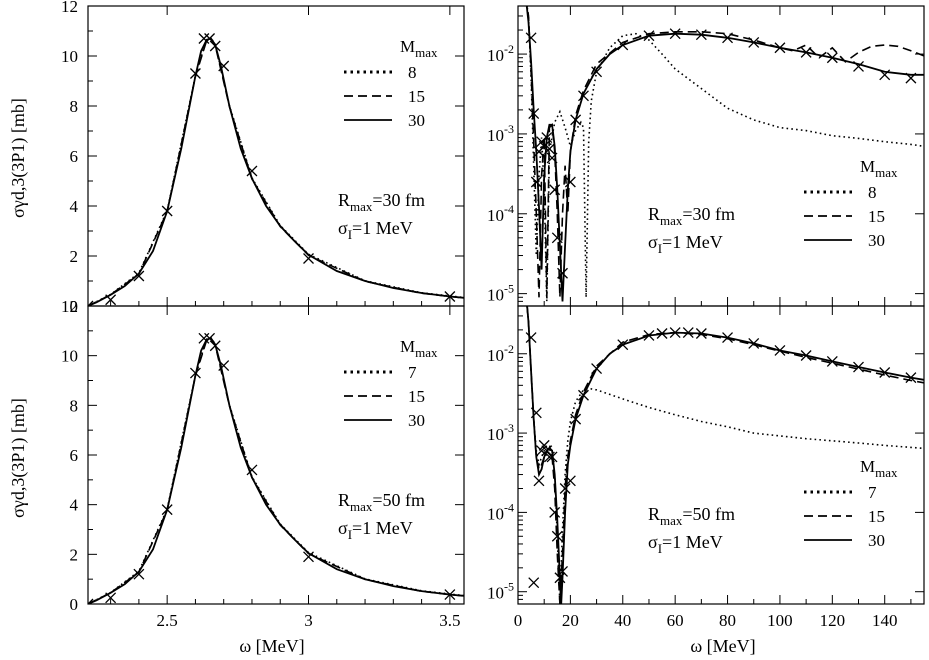 The width and height of the screenshot is (929, 660). What do you see at coordinates (375, 530) in the screenshot?
I see `annotation-c: σI=1 MeV` at bounding box center [375, 530].